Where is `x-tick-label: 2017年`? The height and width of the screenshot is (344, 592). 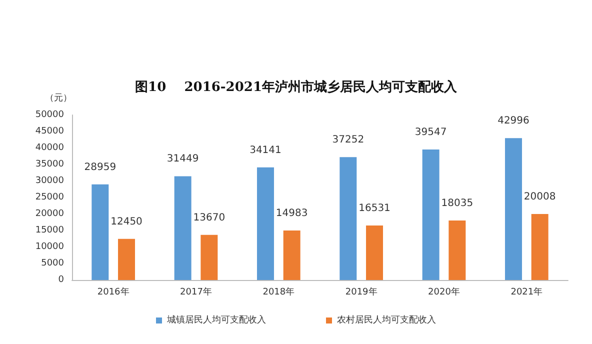 x-tick-label: 2017年 is located at coordinates (196, 292).